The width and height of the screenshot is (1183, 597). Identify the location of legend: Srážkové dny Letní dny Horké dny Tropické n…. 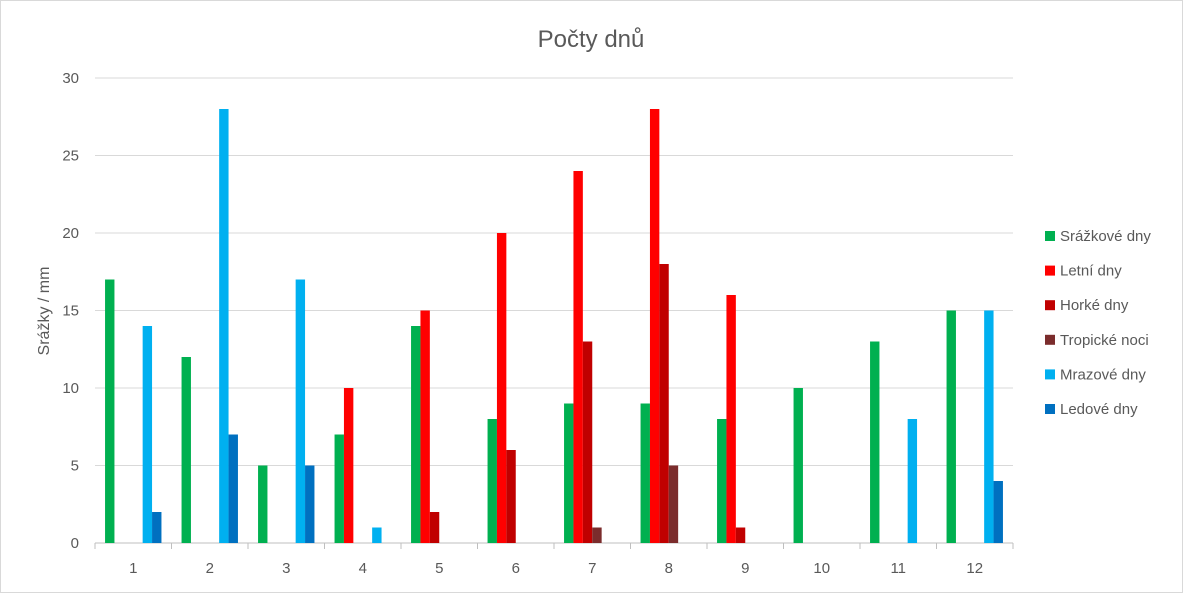
(1098, 323).